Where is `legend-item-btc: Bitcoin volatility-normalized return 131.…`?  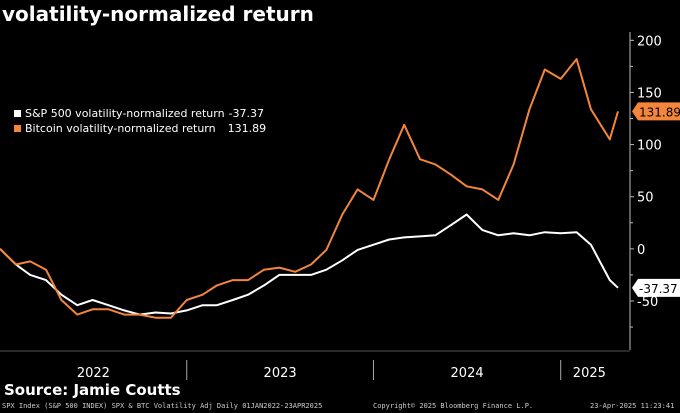
legend-item-btc: Bitcoin volatility-normalized return 131.… is located at coordinates (140, 128).